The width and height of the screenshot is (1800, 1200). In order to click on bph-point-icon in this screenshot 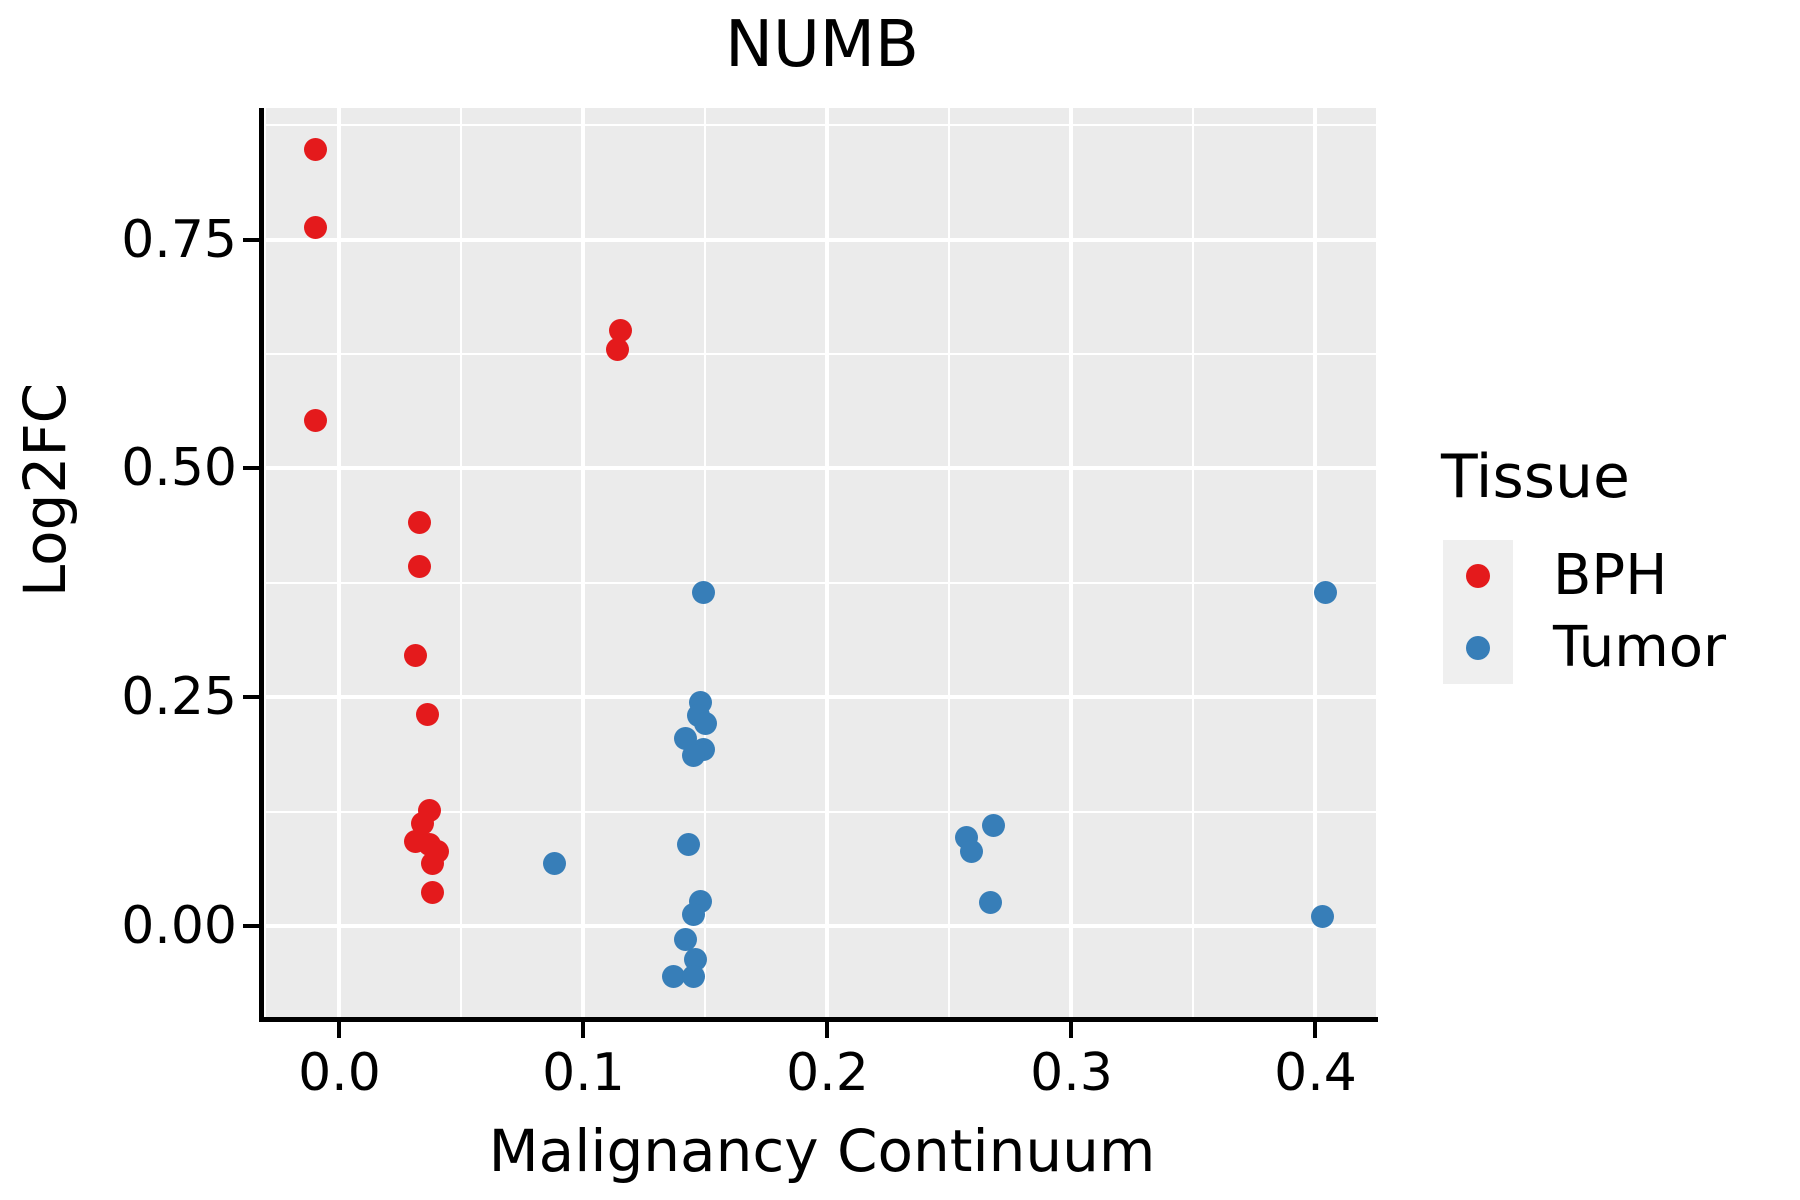, I will do `click(1478, 576)`.